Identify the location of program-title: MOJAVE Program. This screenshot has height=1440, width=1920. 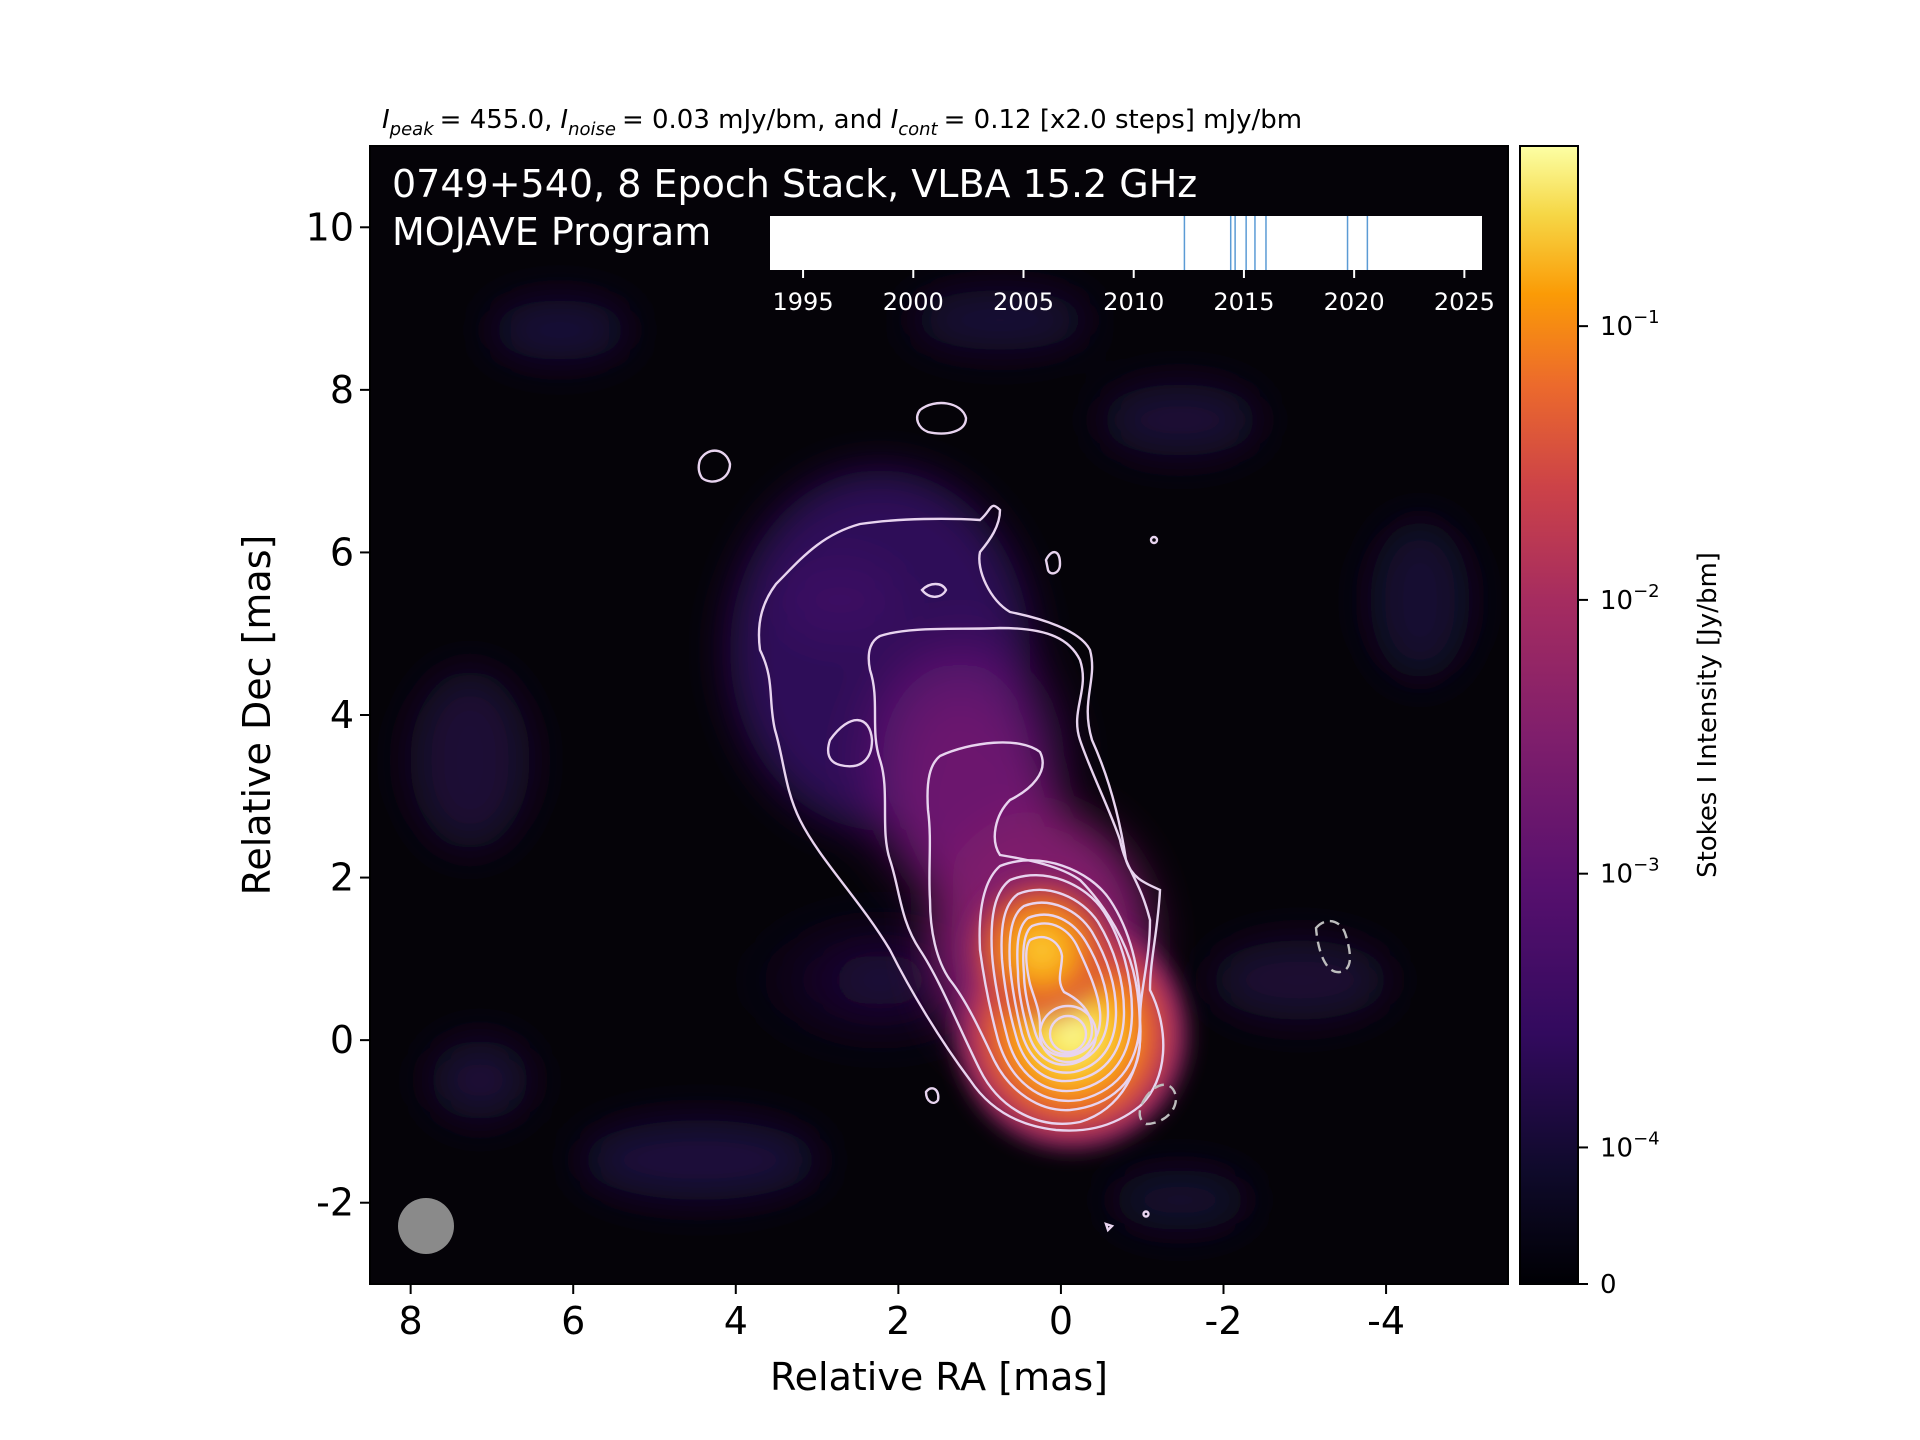
(551, 232).